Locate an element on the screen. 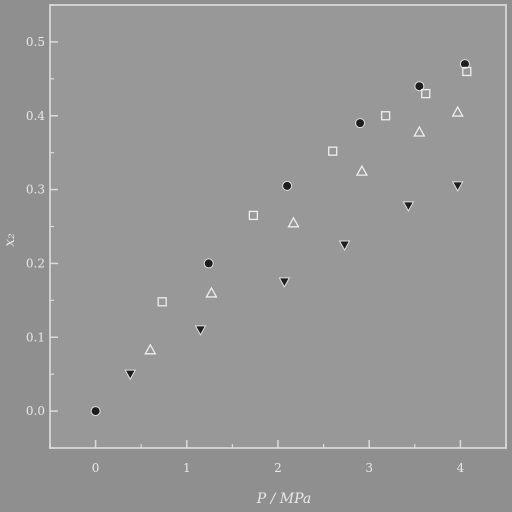 Image resolution: width=512 pixels, height=512 pixels. x-axis-title: P / MPa is located at coordinates (284, 499).